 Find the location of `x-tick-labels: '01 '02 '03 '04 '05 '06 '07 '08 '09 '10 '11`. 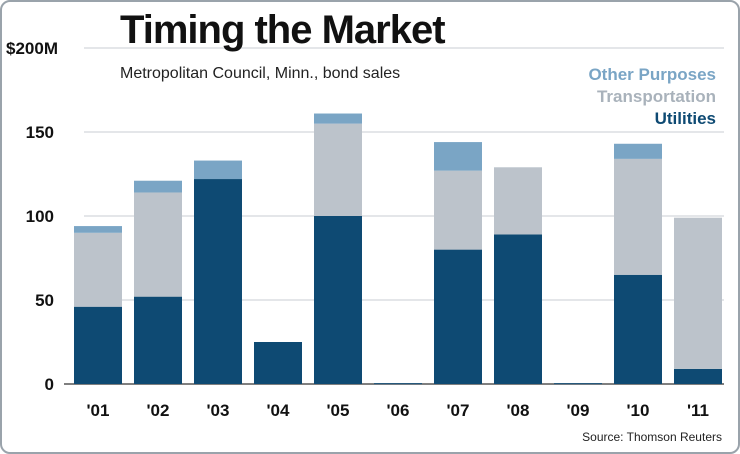

x-tick-labels: '01 '02 '03 '04 '05 '06 '07 '08 '09 '10 '11 is located at coordinates (398, 410).